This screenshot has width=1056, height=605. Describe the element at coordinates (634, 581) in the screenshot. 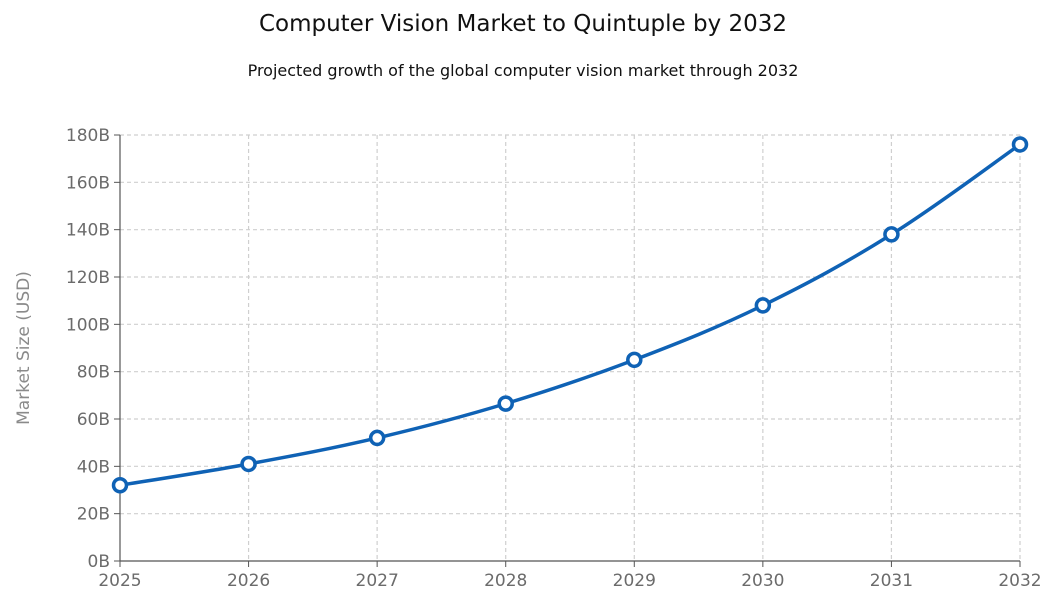

I see `x-tick-label: 2029` at that location.